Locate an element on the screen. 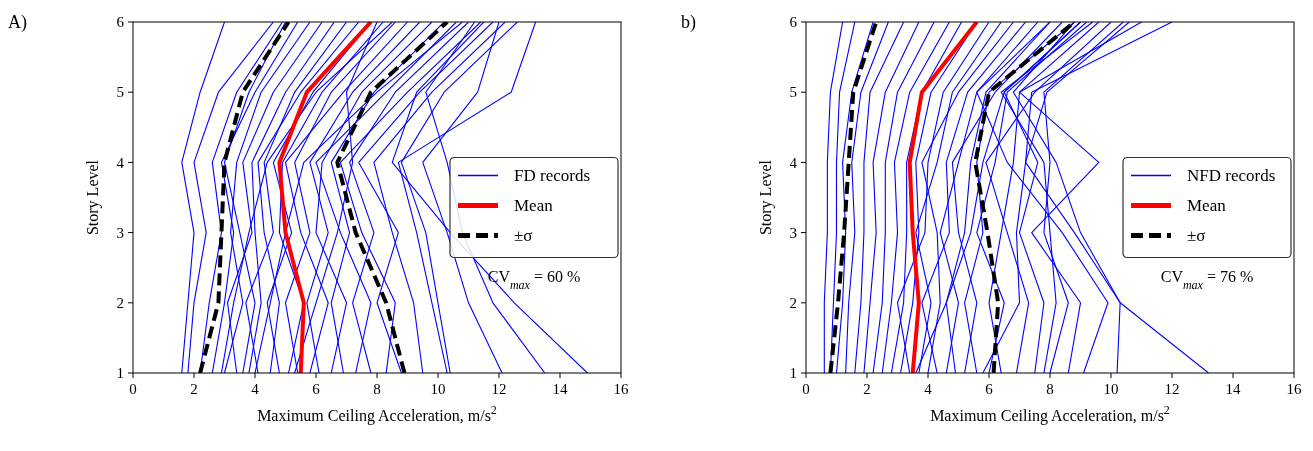  chart-title: A) is located at coordinates (17, 22).